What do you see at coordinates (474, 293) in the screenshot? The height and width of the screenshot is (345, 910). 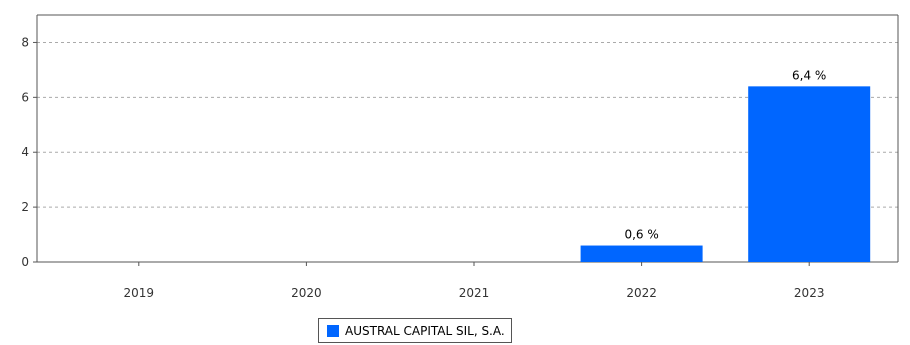 I see `x-tick-label: 2021` at bounding box center [474, 293].